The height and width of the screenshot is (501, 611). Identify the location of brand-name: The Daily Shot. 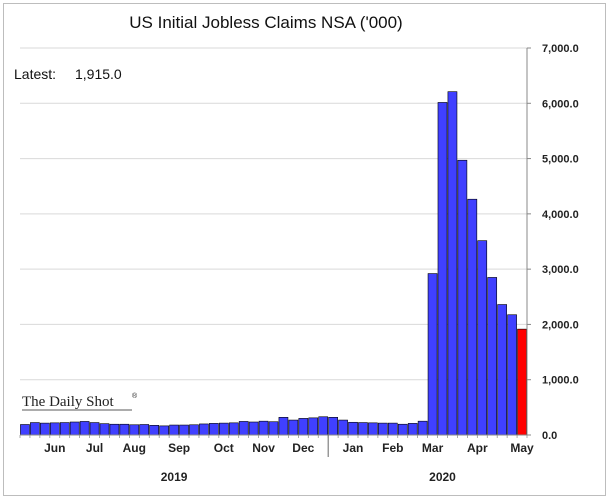
(68, 402).